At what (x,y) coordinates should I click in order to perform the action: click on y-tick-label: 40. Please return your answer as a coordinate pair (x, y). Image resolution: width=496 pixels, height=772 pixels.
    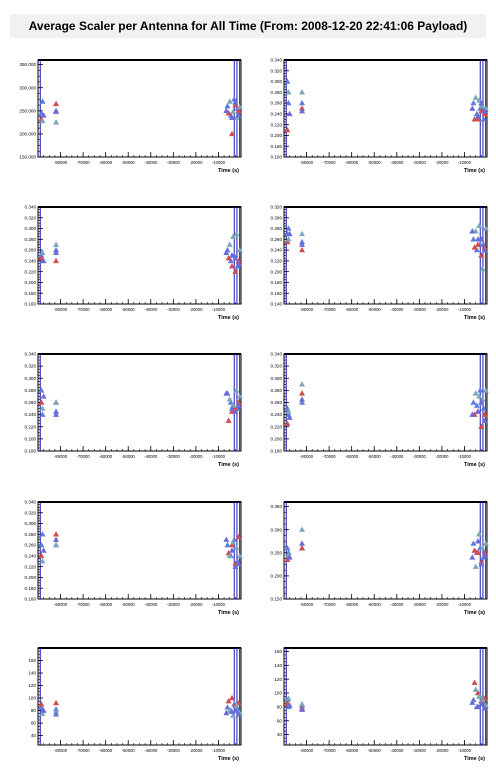
    Looking at the image, I should click on (34, 735).